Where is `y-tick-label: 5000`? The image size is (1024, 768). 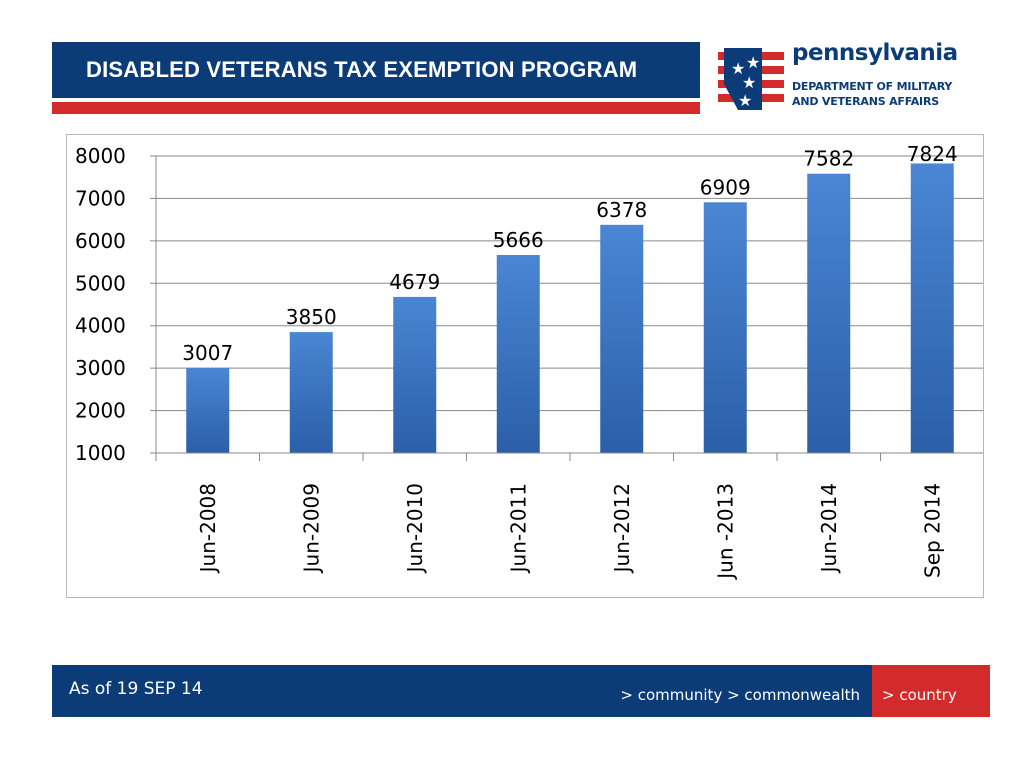 y-tick-label: 5000 is located at coordinates (100, 283).